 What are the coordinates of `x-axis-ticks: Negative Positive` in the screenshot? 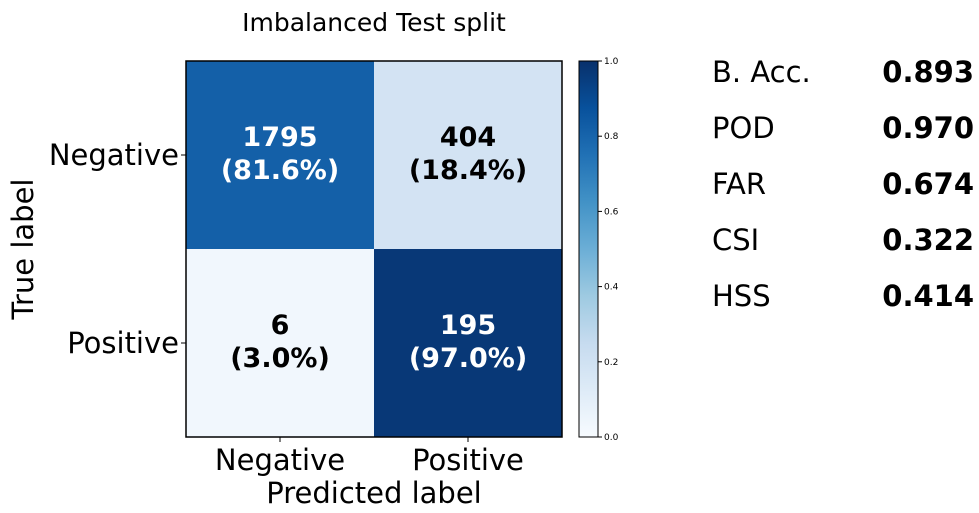 It's located at (369, 457).